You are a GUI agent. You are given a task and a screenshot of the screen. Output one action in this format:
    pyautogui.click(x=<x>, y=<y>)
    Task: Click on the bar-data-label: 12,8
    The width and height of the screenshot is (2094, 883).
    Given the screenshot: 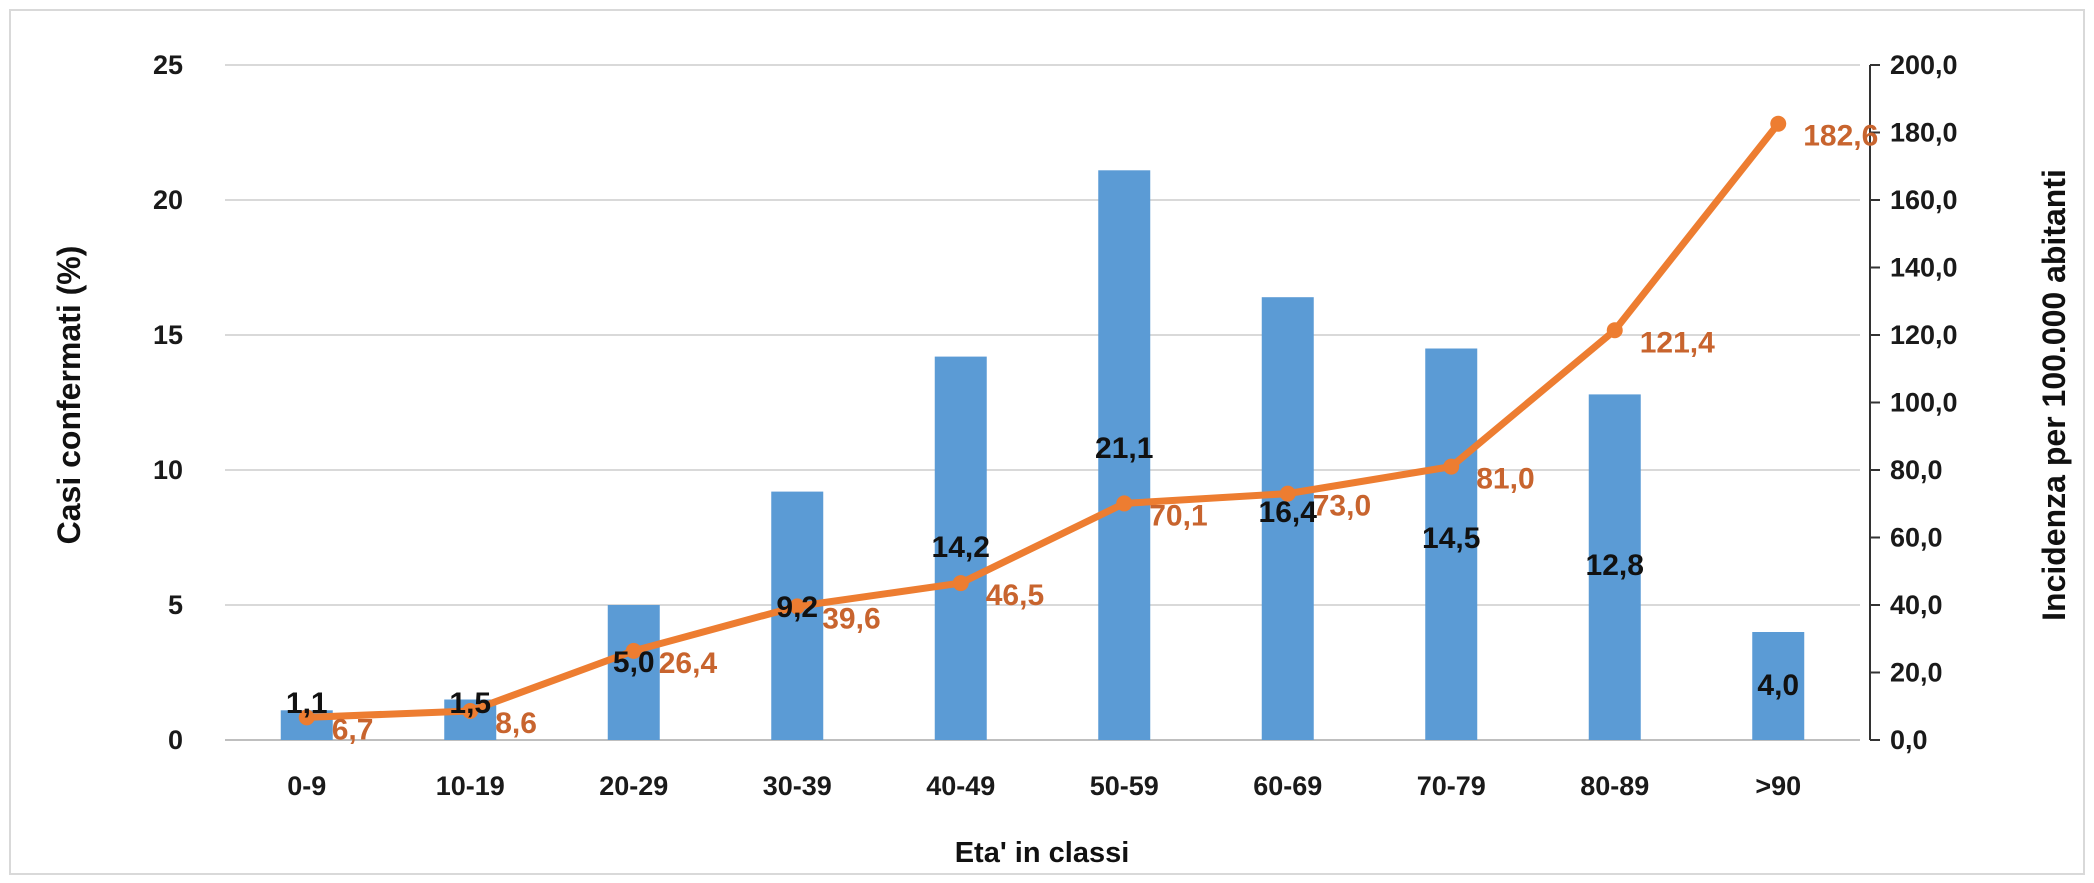 What is the action you would take?
    pyautogui.click(x=1615, y=565)
    